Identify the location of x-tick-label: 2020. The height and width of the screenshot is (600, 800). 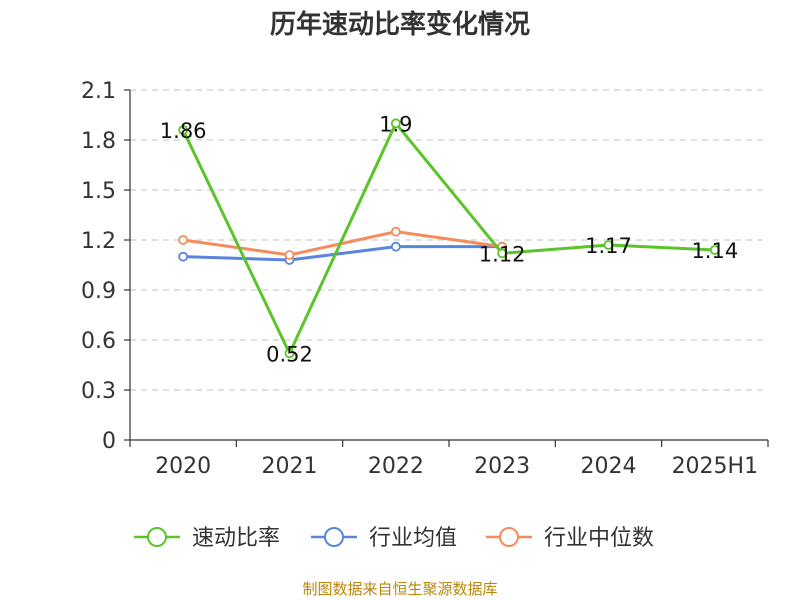
(183, 466).